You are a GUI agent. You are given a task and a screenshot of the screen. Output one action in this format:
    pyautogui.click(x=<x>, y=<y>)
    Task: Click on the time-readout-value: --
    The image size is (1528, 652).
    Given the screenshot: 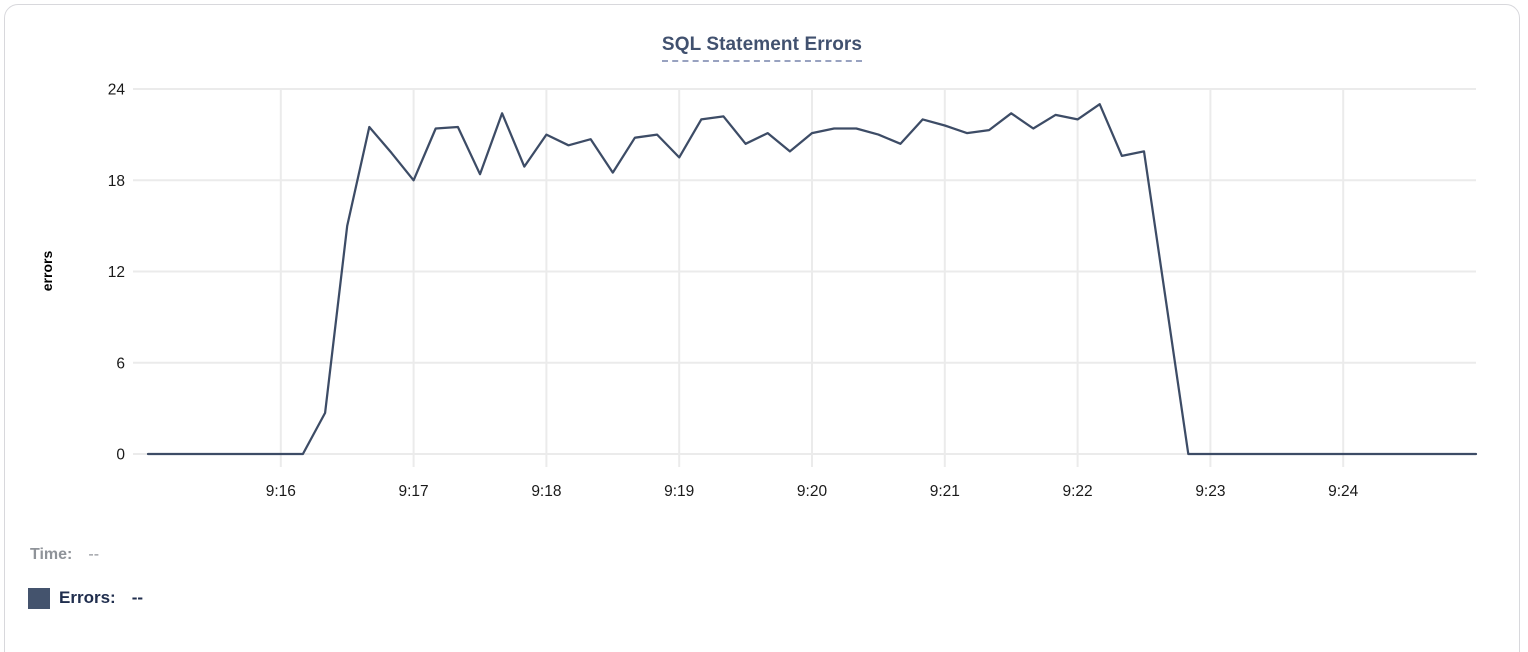 What is the action you would take?
    pyautogui.click(x=94, y=554)
    